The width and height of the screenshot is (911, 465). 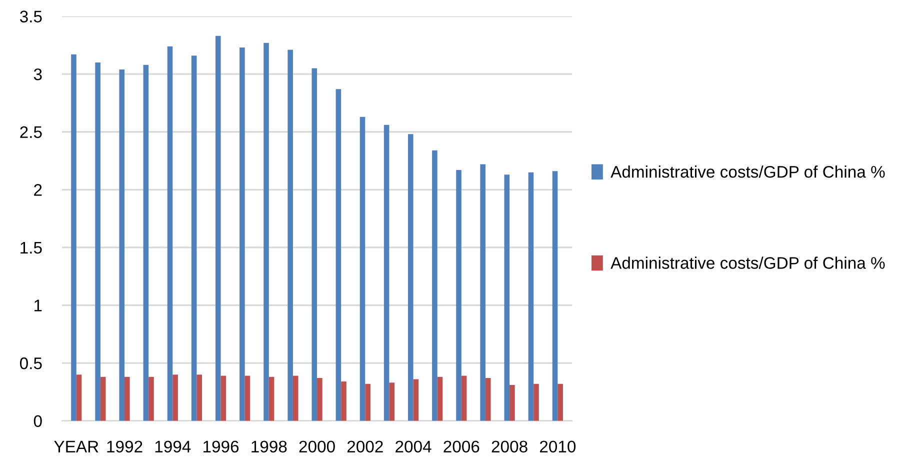 What do you see at coordinates (414, 446) in the screenshot?
I see `x-tick-label: 2004` at bounding box center [414, 446].